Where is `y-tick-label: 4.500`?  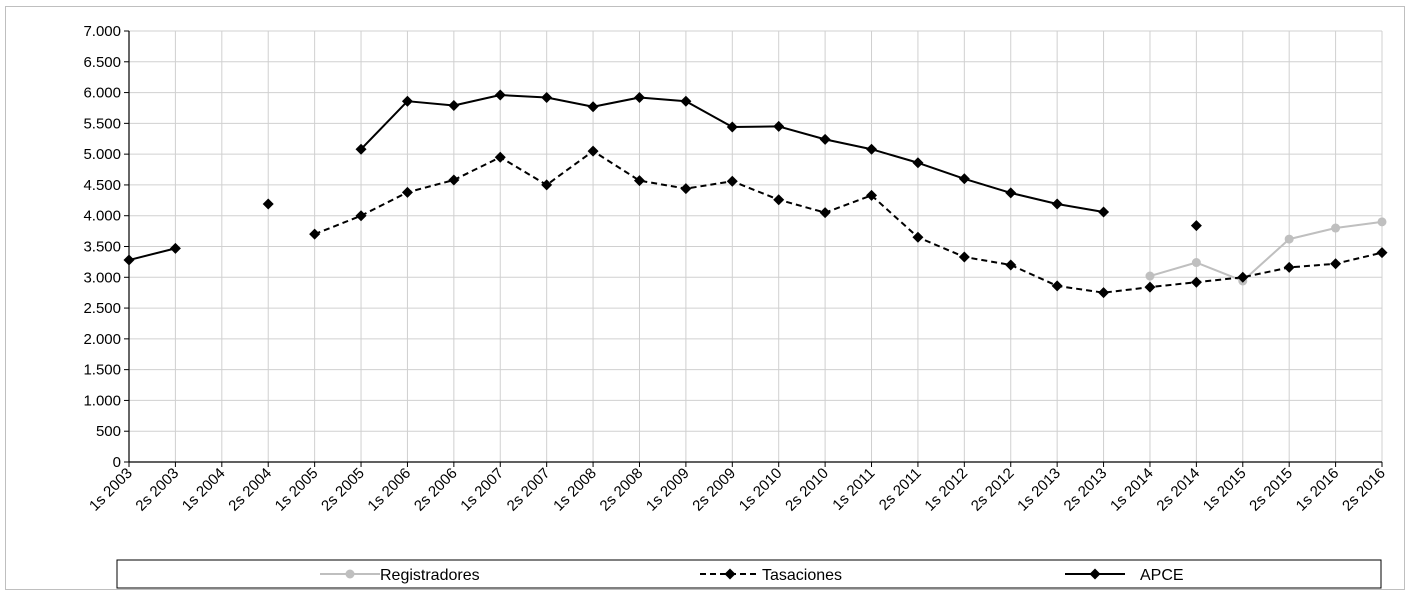 y-tick-label: 4.500 is located at coordinates (102, 185).